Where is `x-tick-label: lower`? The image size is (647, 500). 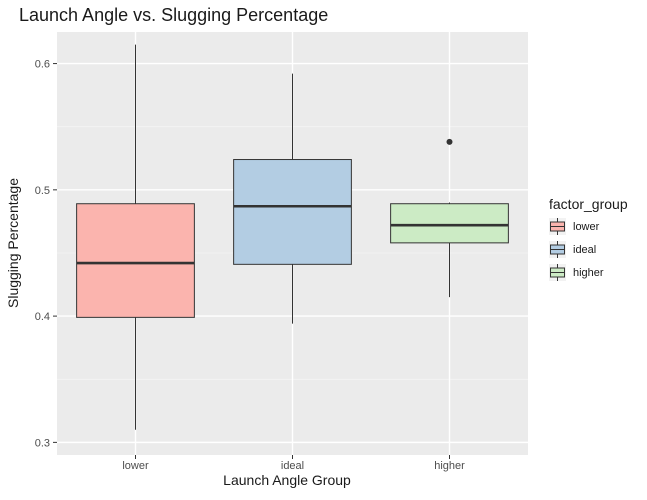 x-tick-label: lower is located at coordinates (135, 466).